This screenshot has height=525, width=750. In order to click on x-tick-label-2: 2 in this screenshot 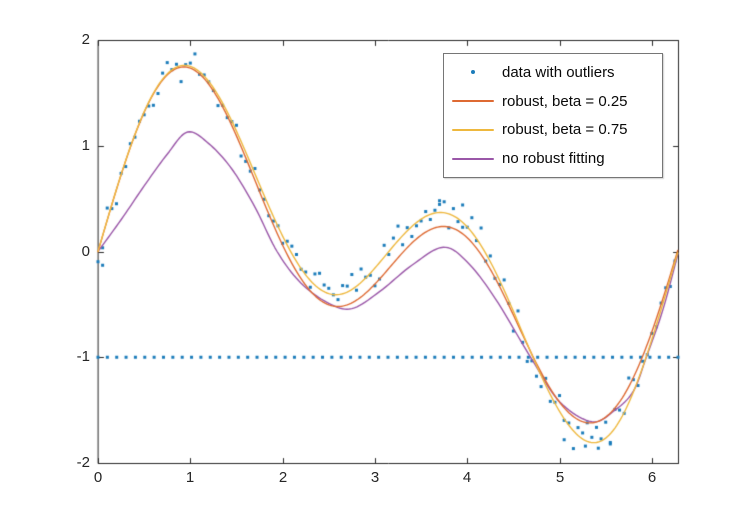, I will do `click(283, 477)`.